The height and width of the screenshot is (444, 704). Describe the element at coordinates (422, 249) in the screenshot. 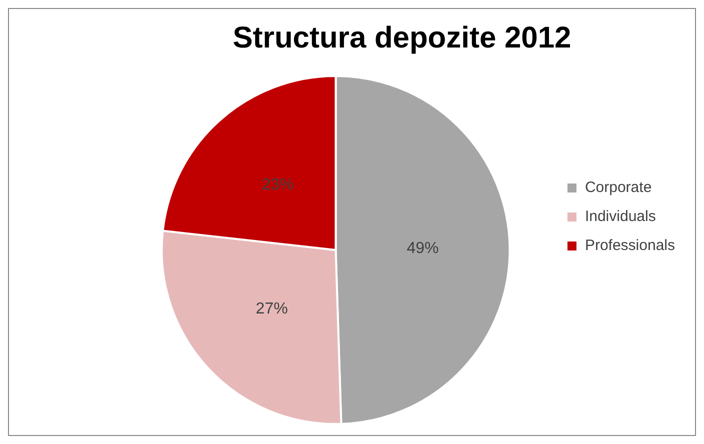

I see `data-label: 49%` at that location.